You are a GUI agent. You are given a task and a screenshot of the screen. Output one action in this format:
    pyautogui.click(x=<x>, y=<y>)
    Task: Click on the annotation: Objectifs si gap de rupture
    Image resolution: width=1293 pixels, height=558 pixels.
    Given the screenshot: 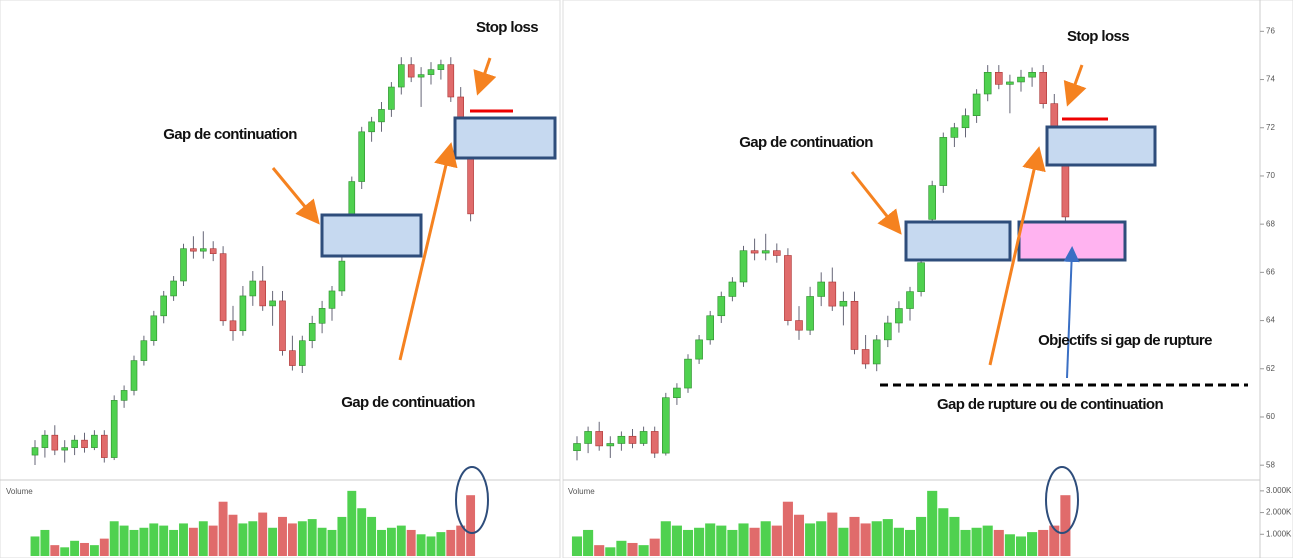 What is the action you would take?
    pyautogui.click(x=1125, y=340)
    